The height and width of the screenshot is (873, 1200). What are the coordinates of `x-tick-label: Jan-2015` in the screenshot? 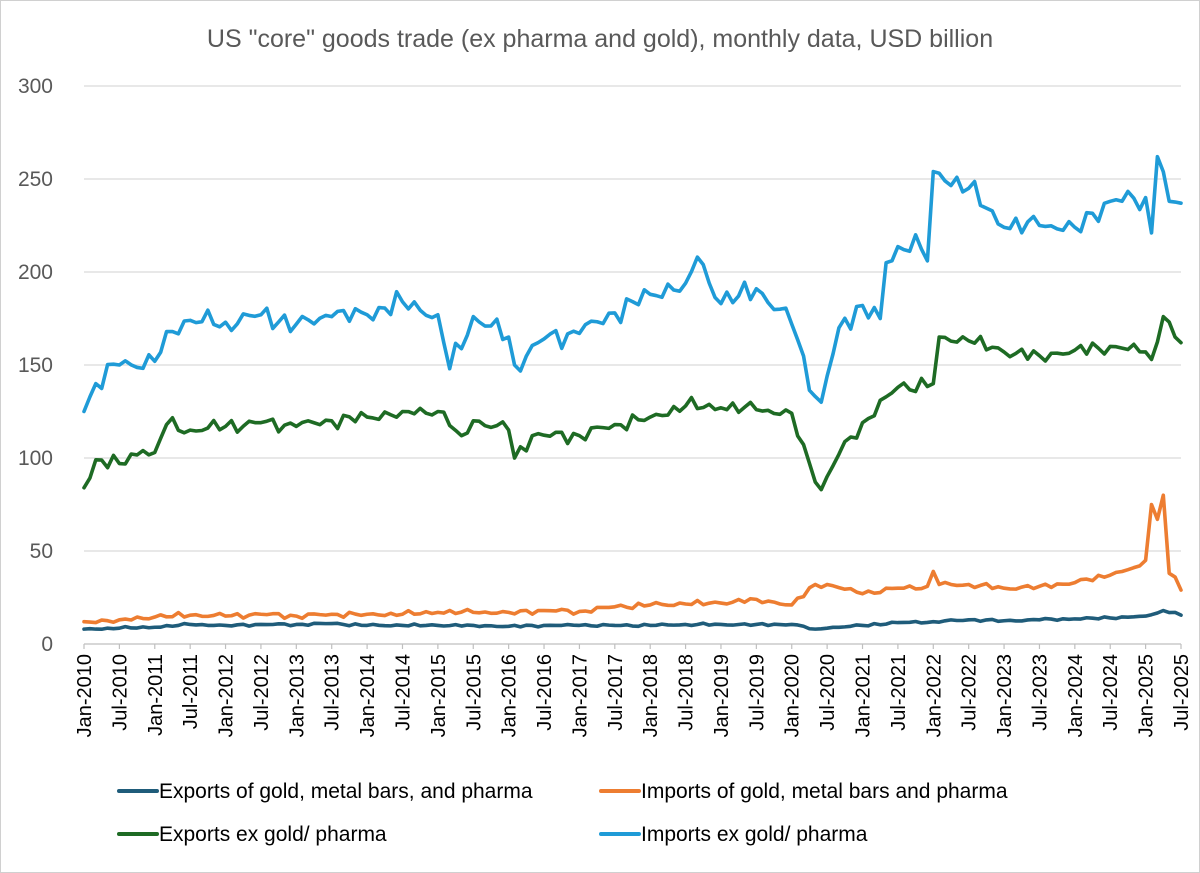 It's located at (439, 695).